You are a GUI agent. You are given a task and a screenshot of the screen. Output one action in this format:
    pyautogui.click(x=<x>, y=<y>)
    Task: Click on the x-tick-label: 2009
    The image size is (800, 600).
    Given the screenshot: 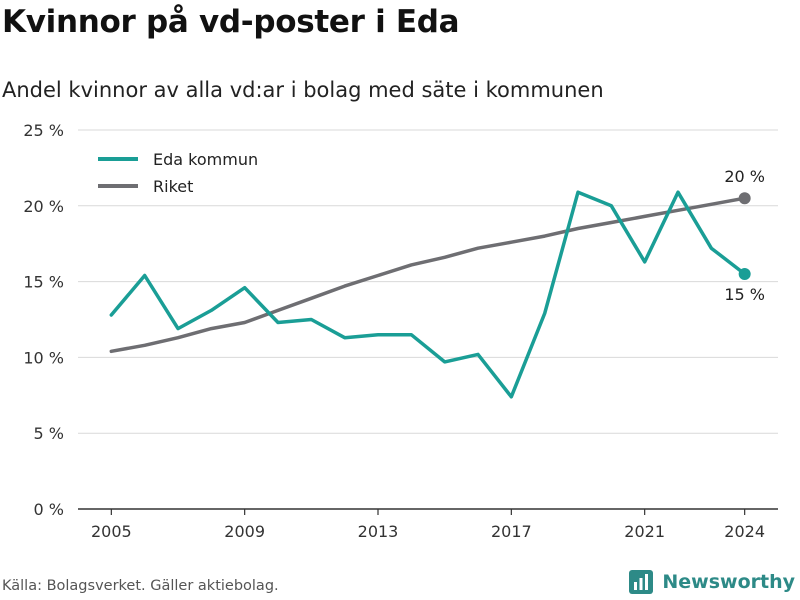 What is the action you would take?
    pyautogui.click(x=244, y=531)
    